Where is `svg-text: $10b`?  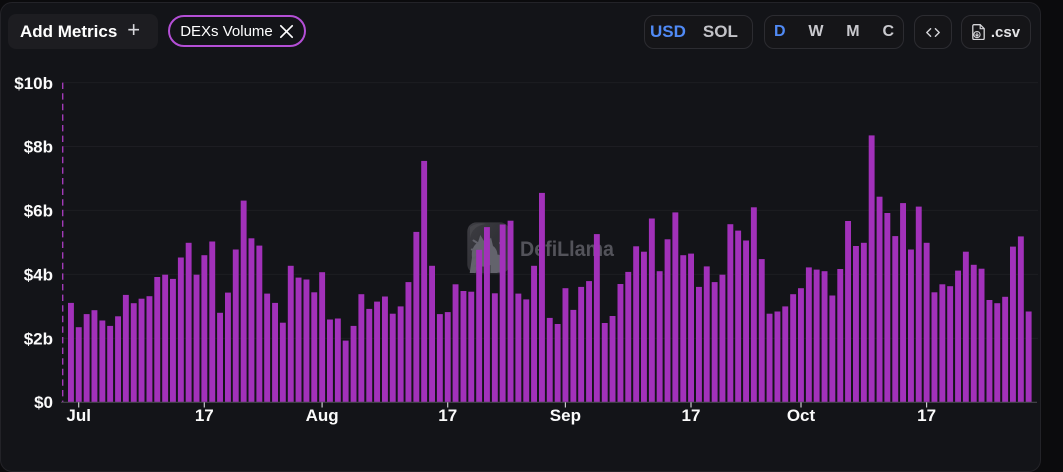
svg-text: $10b is located at coordinates (33, 83).